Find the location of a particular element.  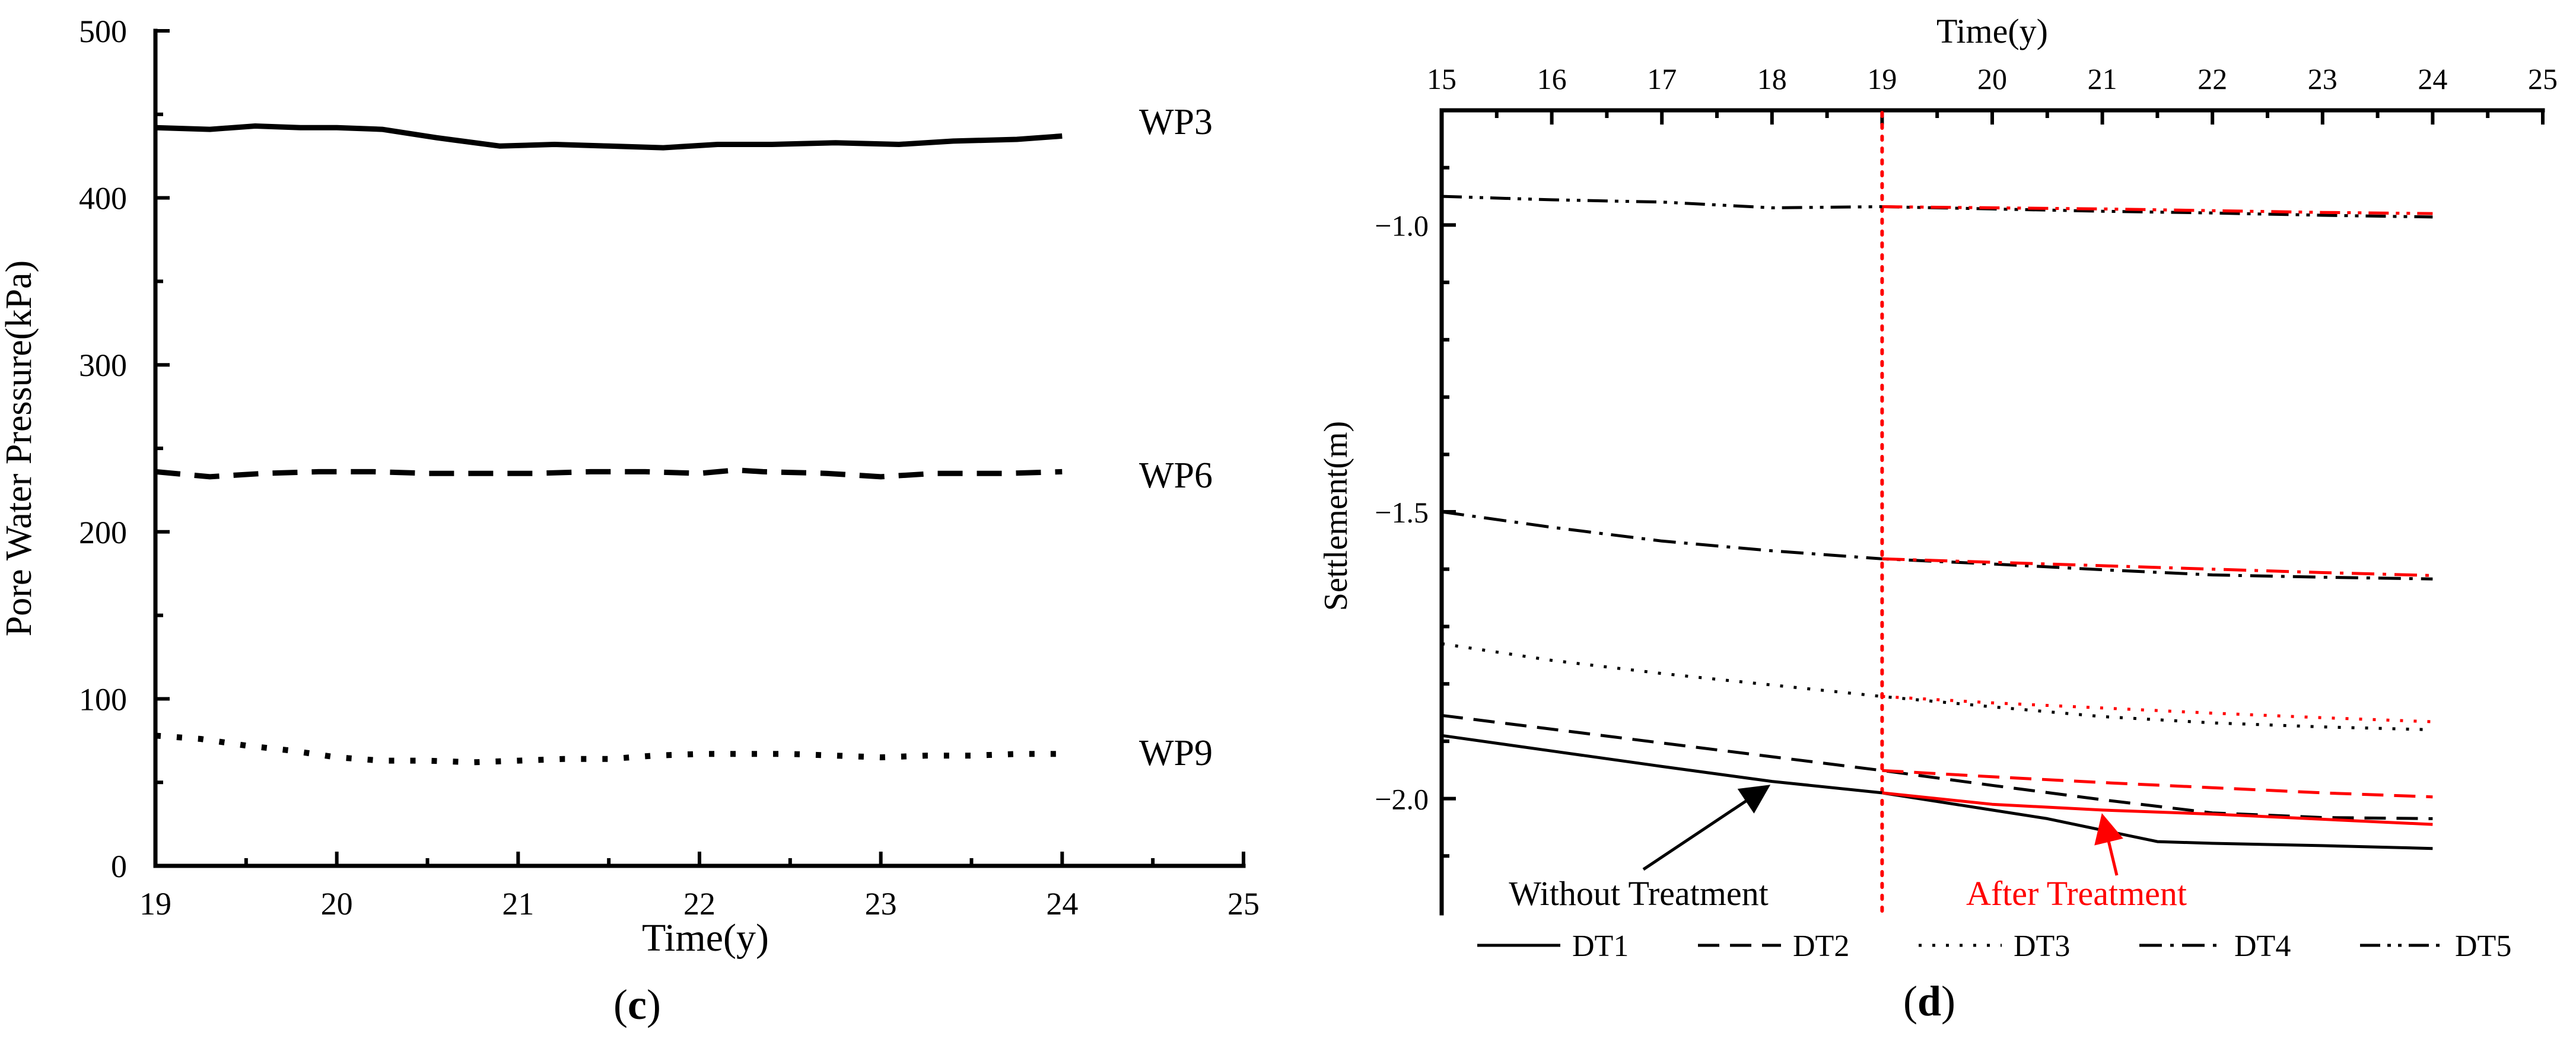

panel-c-x-label: Time(y) is located at coordinates (705, 938).